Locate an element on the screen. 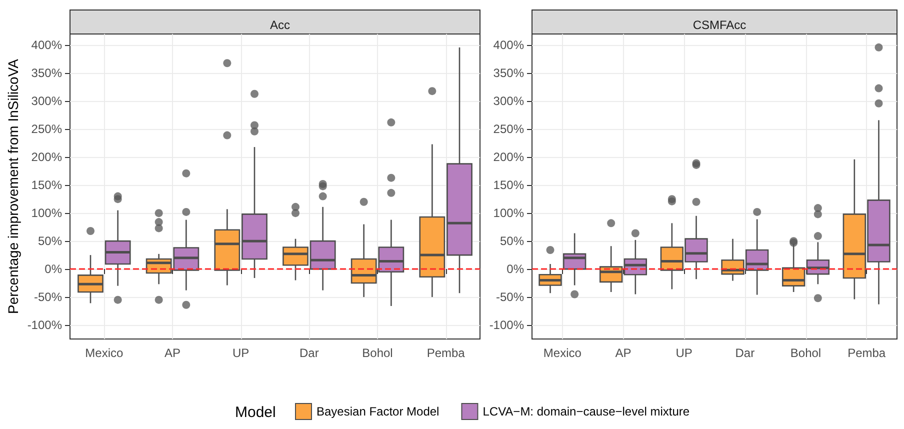 This screenshot has width=904, height=429. legend-label: LCVA−M: domain−cause−level mixture is located at coordinates (586, 411).